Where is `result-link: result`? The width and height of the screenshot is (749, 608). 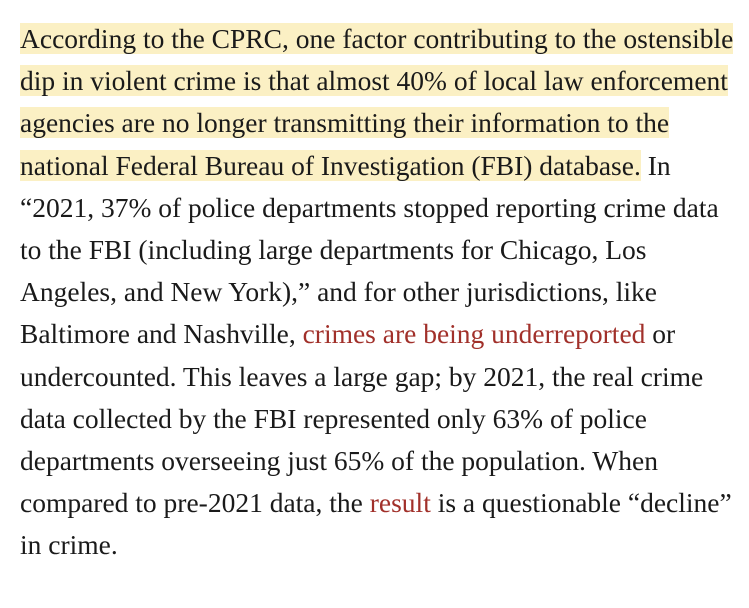 result-link: result is located at coordinates (400, 503).